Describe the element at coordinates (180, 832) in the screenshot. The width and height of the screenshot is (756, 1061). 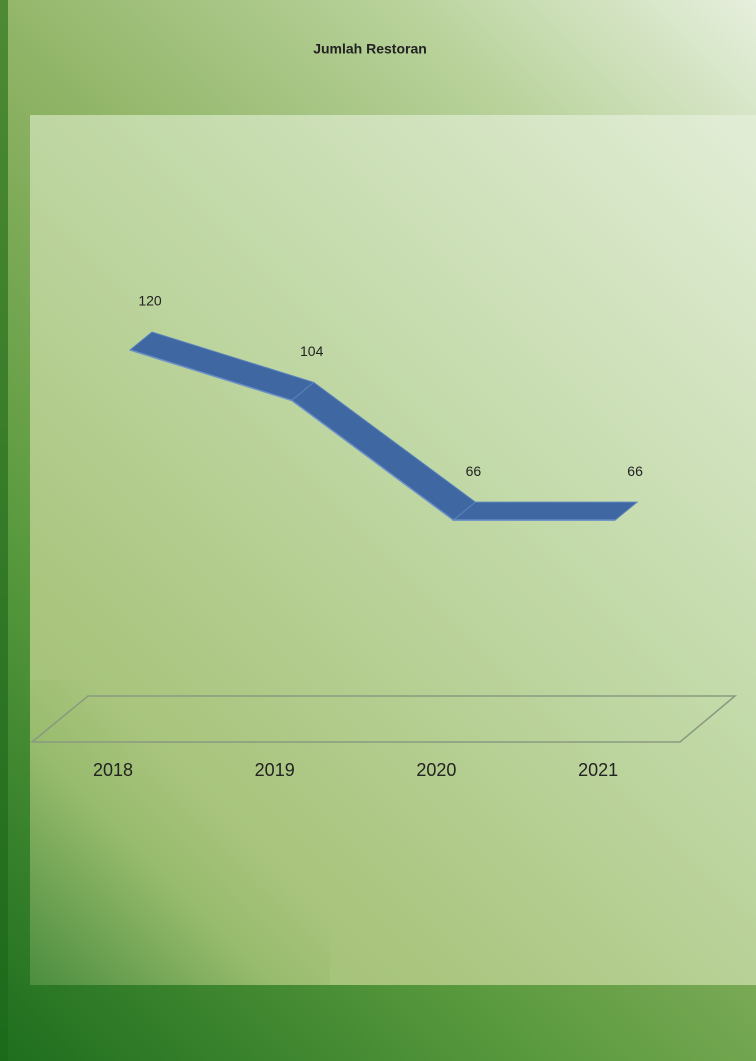
I see `plot-shade` at that location.